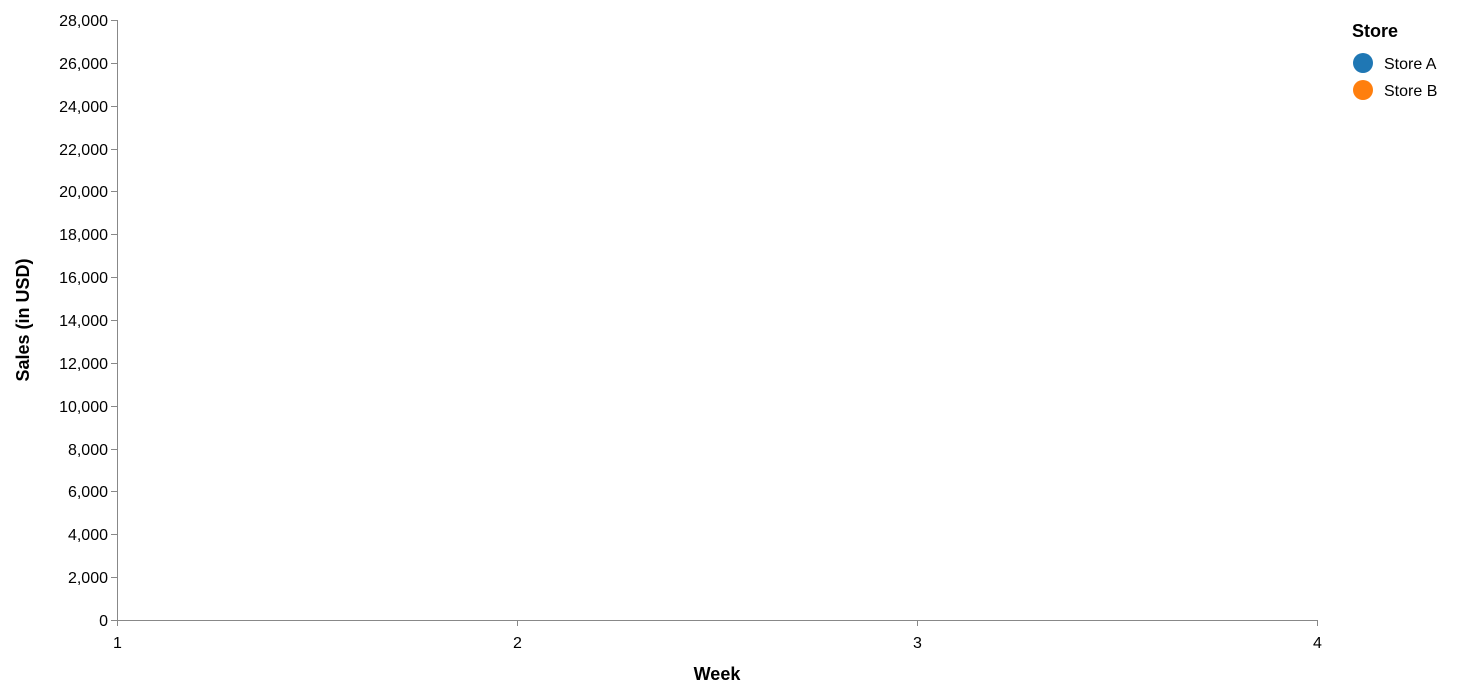 Image resolution: width=1462 pixels, height=699 pixels. I want to click on y-tick-label: 12,000, so click(83, 364).